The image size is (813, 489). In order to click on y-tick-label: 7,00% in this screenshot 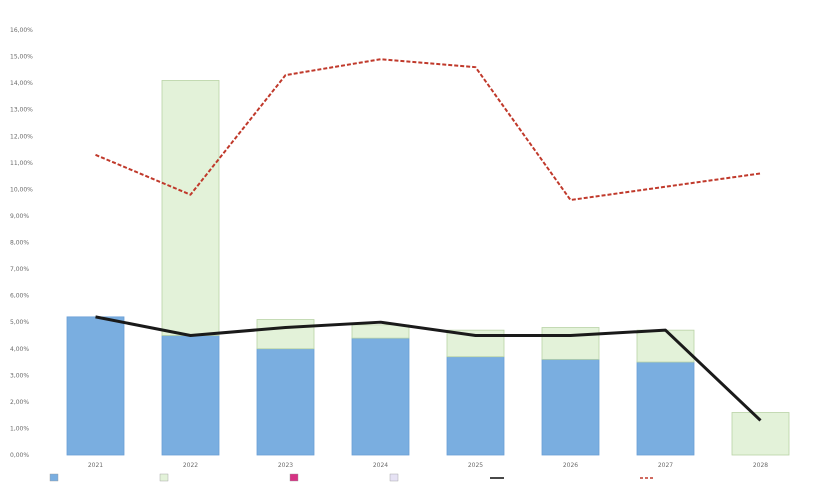, I will do `click(19, 269)`.